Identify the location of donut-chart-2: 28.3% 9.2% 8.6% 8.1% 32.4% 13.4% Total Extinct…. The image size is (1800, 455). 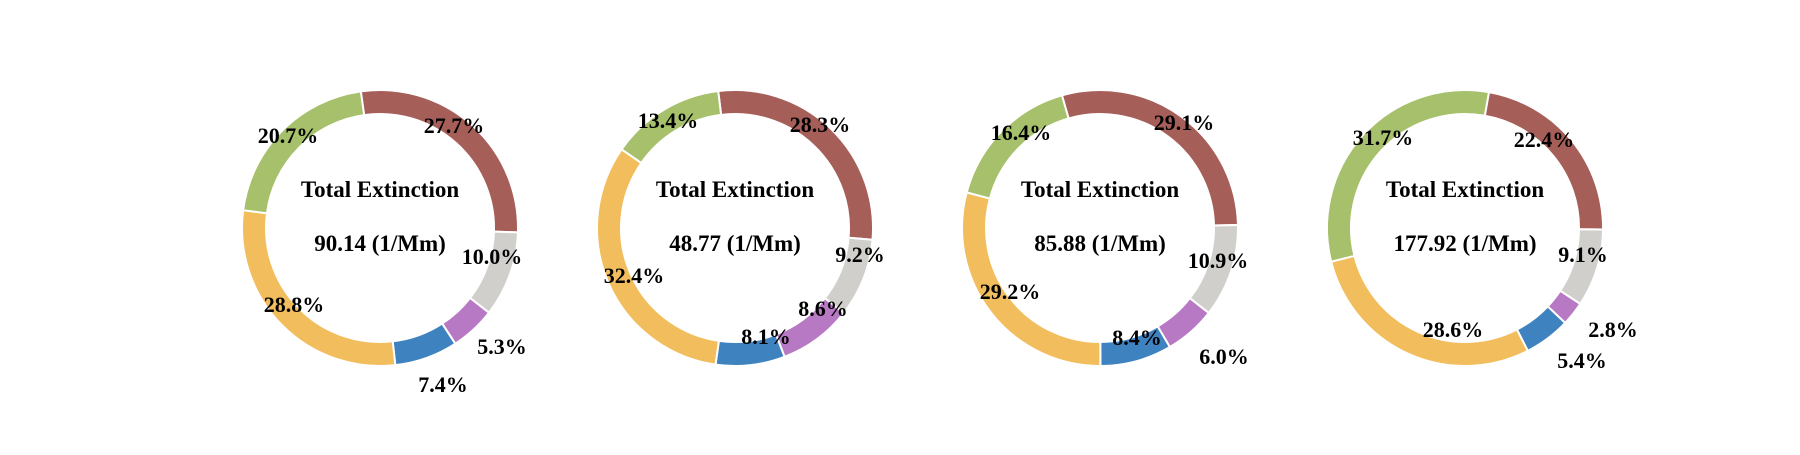
(740, 228).